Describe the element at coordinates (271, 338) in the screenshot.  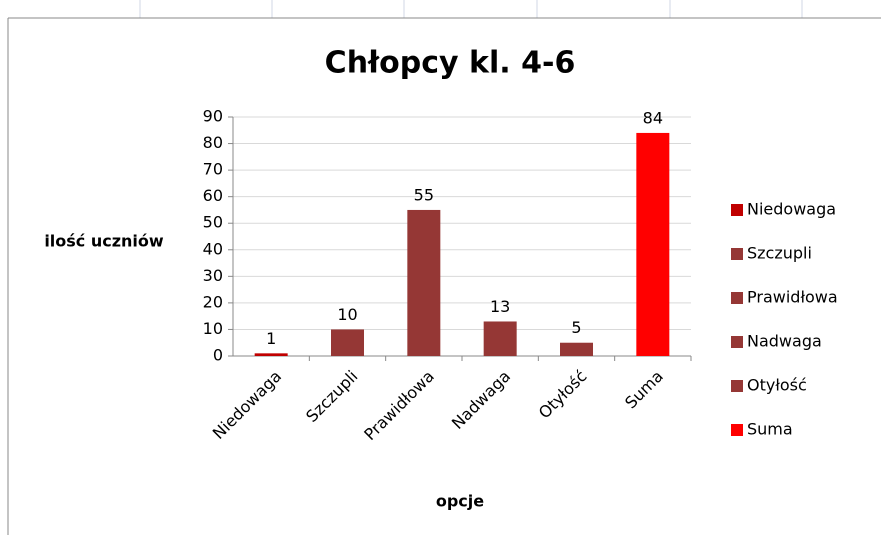
I see `data-label: 1` at that location.